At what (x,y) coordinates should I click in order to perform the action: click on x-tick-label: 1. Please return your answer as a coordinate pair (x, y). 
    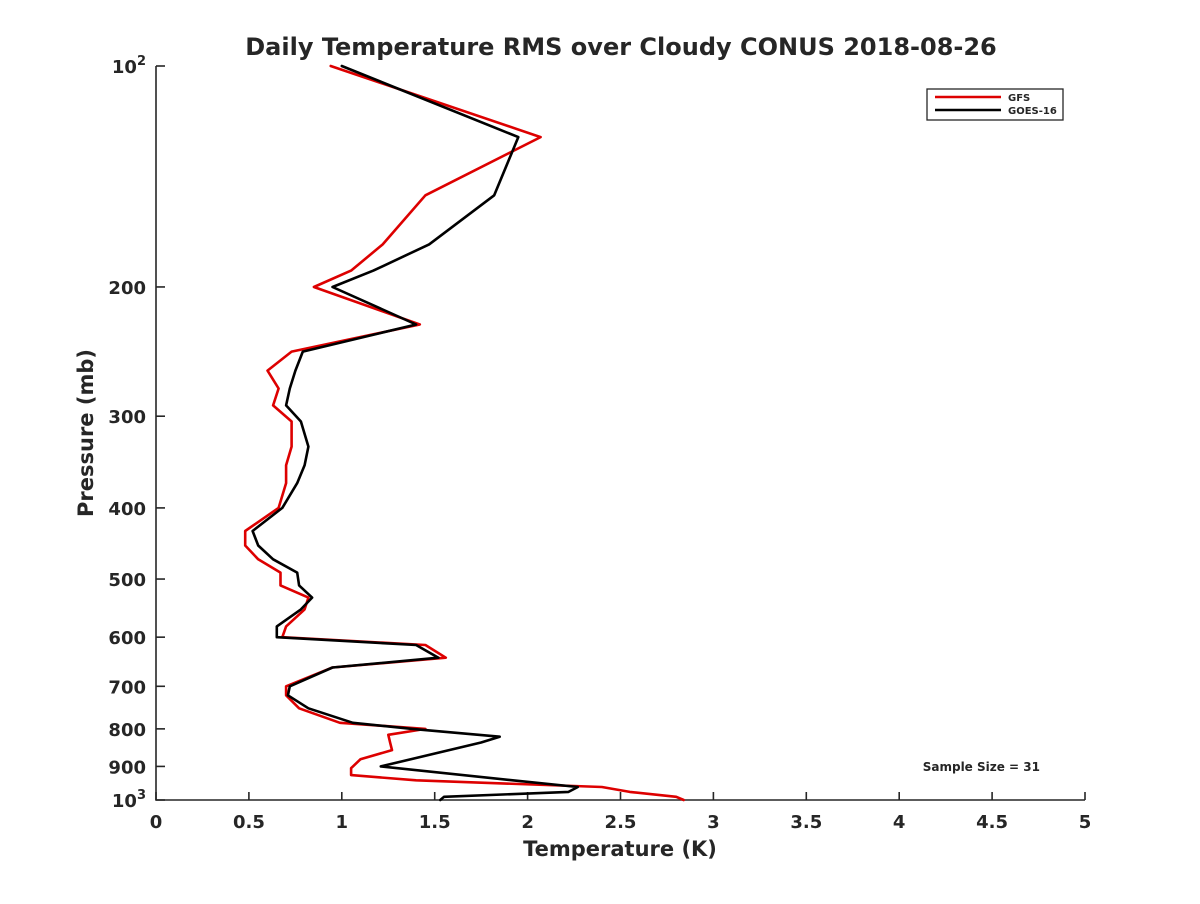
    Looking at the image, I should click on (342, 822).